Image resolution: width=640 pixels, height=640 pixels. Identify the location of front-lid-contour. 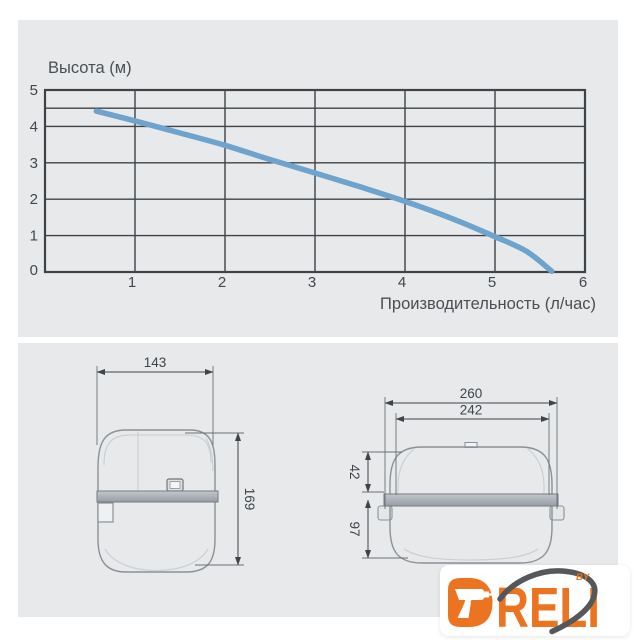
(157, 450).